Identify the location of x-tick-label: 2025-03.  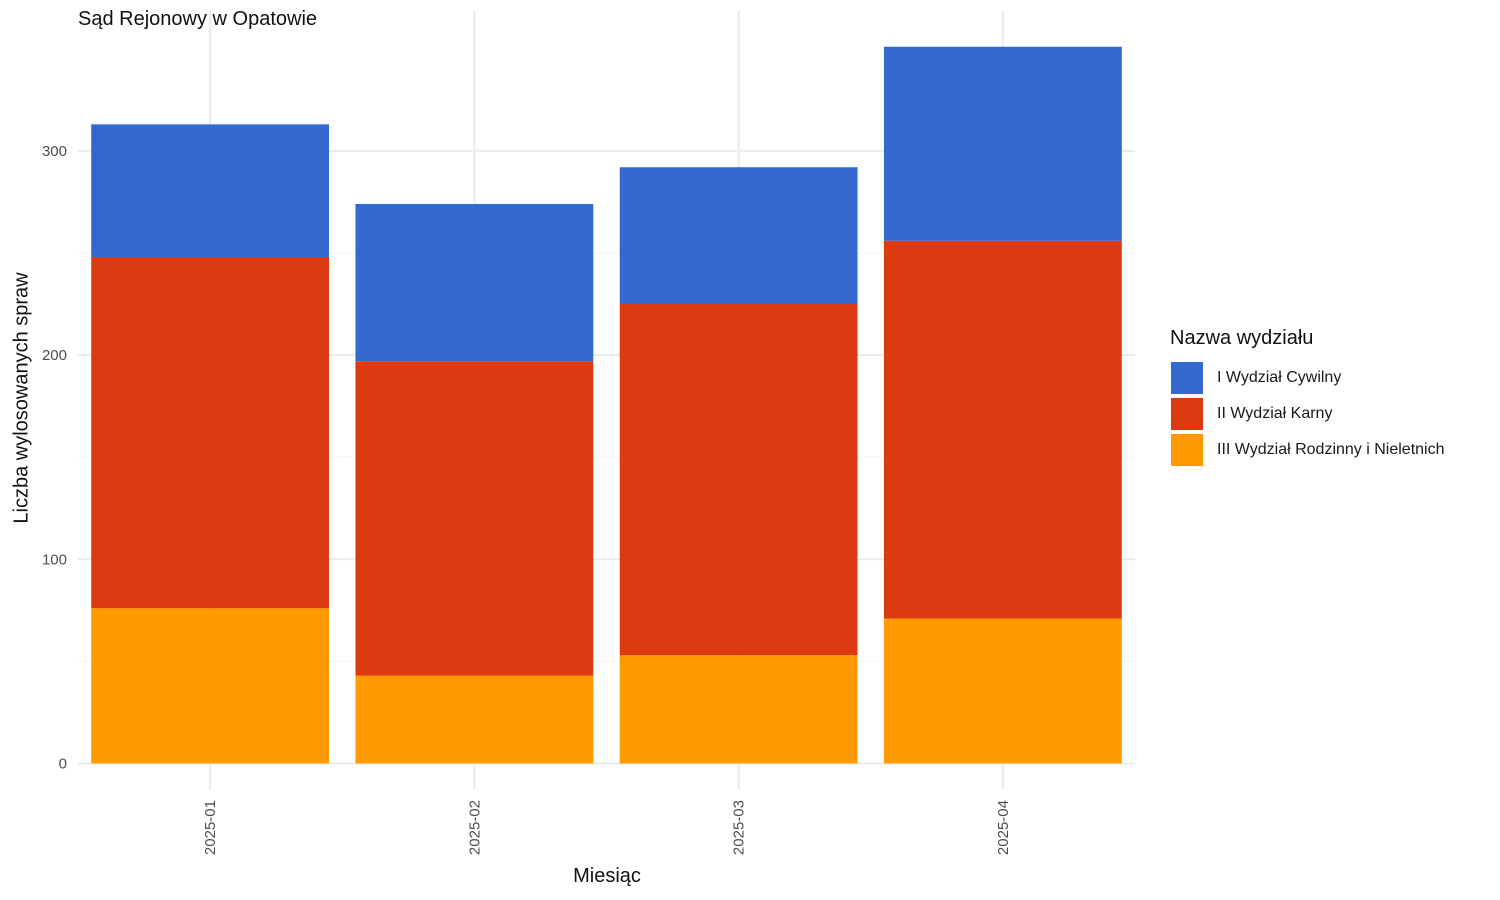
(739, 827).